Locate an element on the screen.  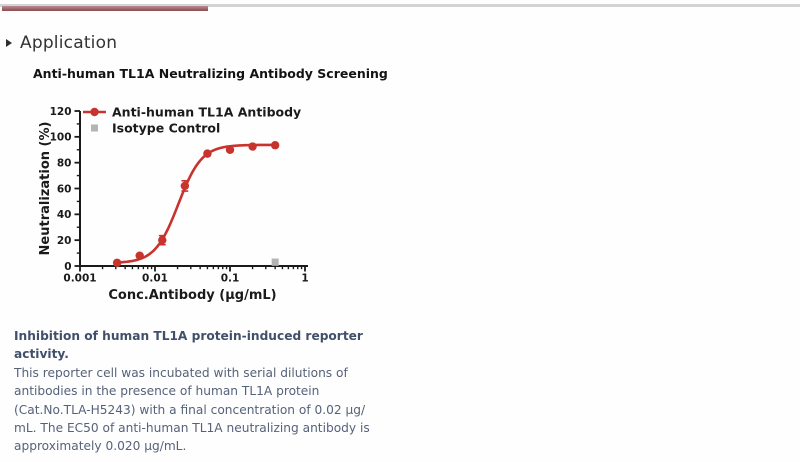
top-rule-line-accent is located at coordinates (105, 8).